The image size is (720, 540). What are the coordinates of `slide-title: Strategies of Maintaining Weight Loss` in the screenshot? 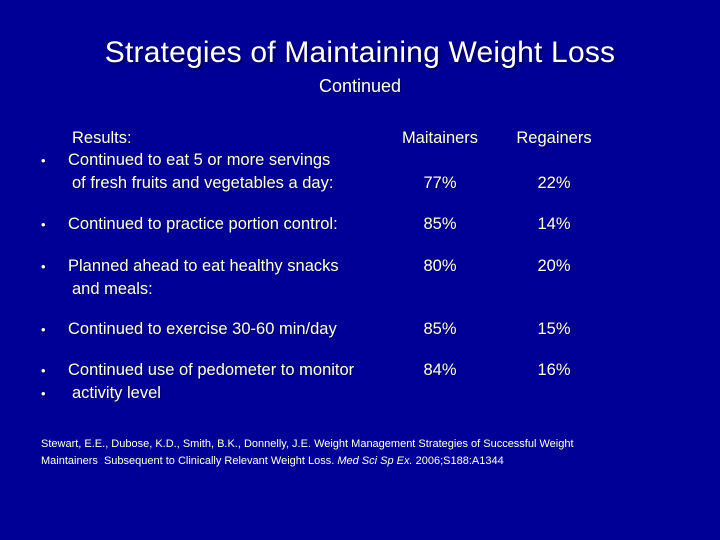 It's located at (360, 52).